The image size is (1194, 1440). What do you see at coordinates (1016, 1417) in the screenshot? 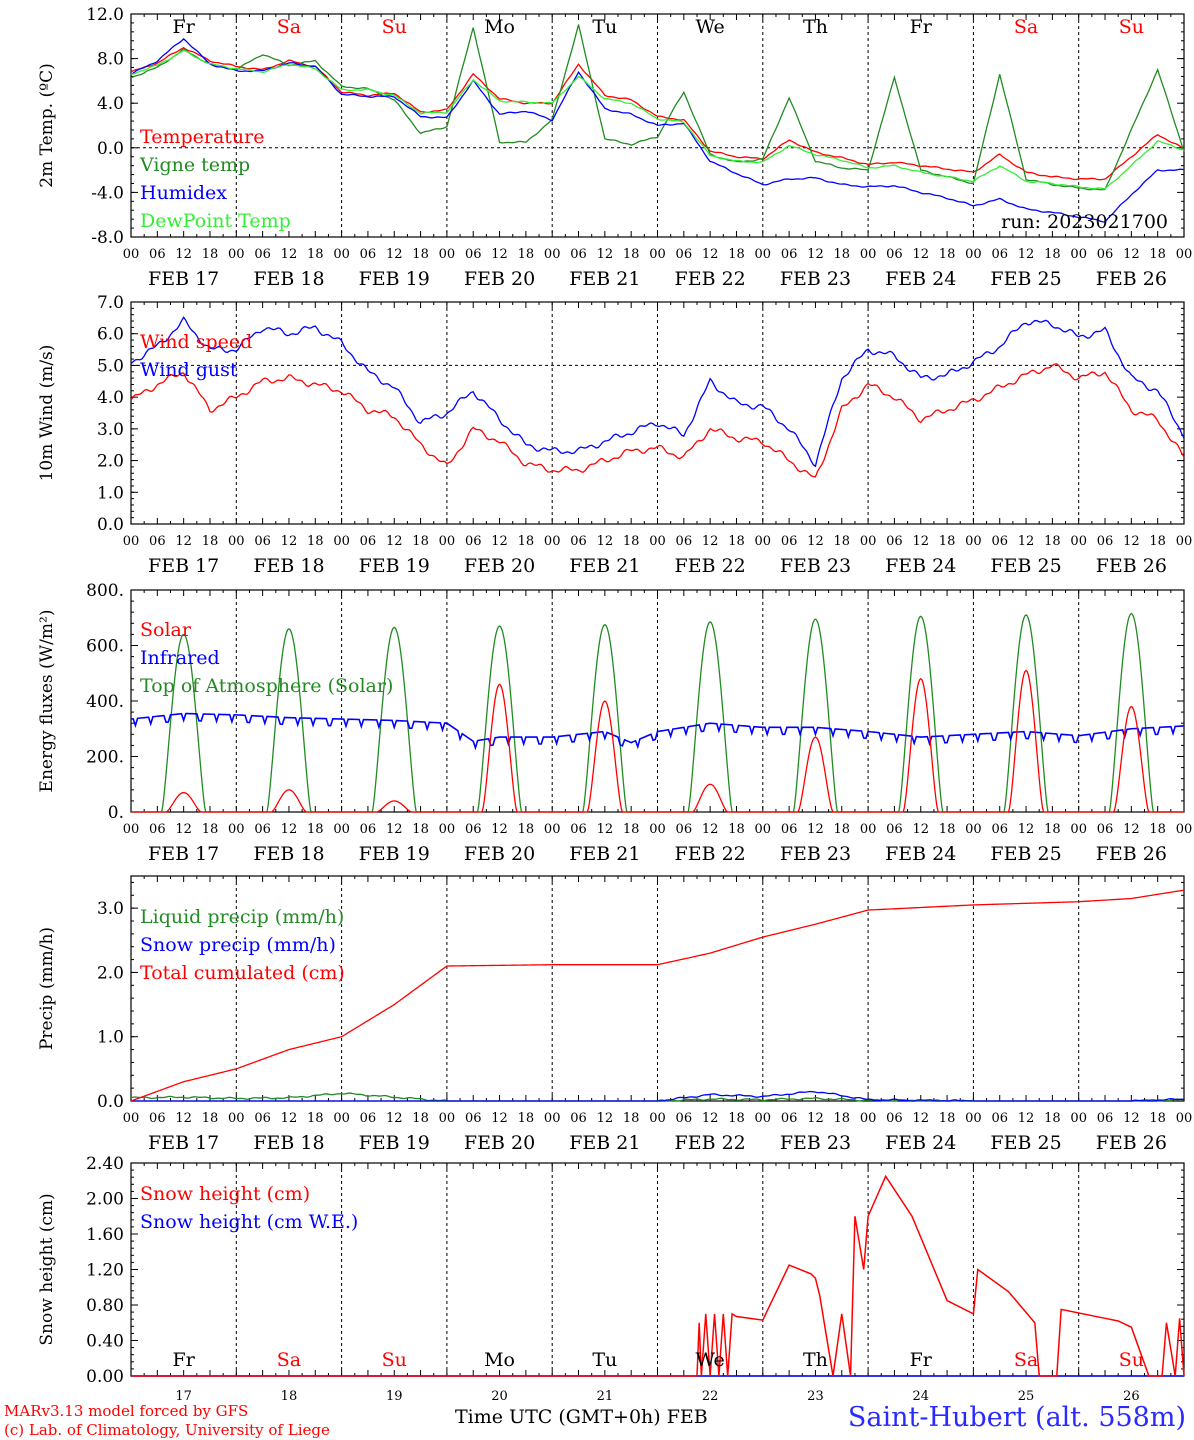
I see `station-name: Saint-Hubert (alt. 558m)` at bounding box center [1016, 1417].